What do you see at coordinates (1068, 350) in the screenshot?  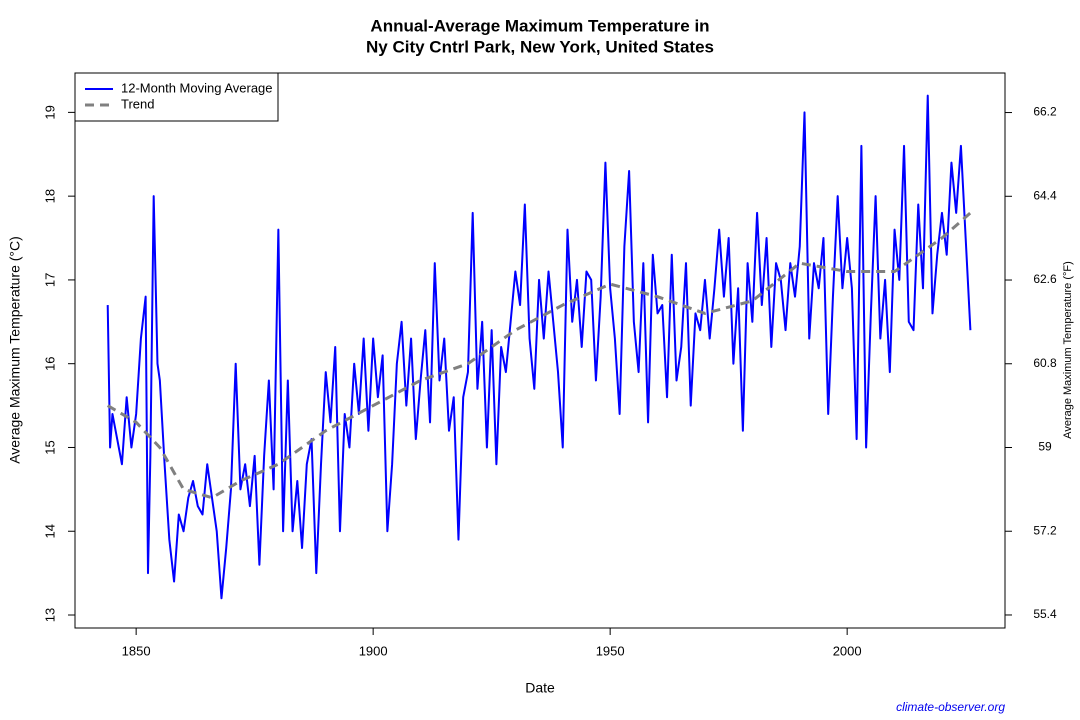 I see `y2-axis-title: Average Maximum Temperature (°F)` at bounding box center [1068, 350].